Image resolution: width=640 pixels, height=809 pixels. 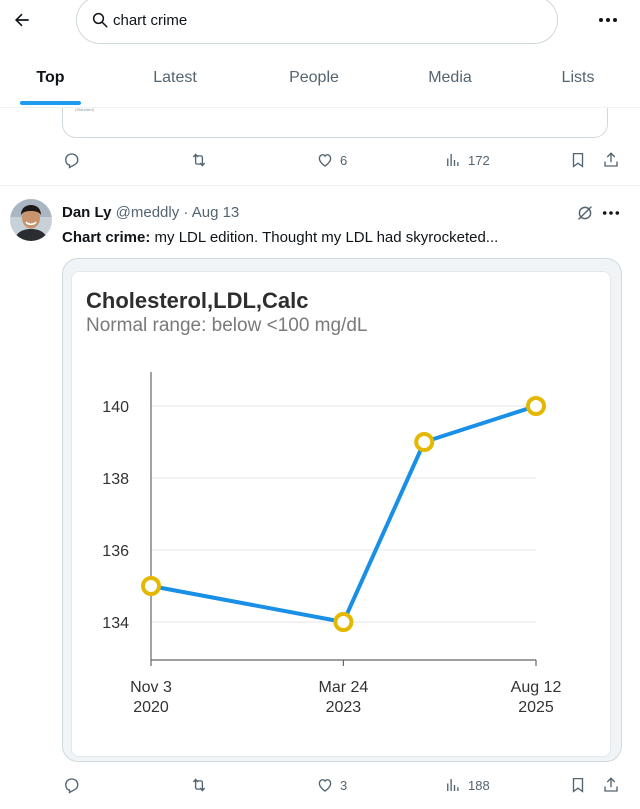 What do you see at coordinates (151, 707) in the screenshot?
I see `x-tick-label-year: 2020` at bounding box center [151, 707].